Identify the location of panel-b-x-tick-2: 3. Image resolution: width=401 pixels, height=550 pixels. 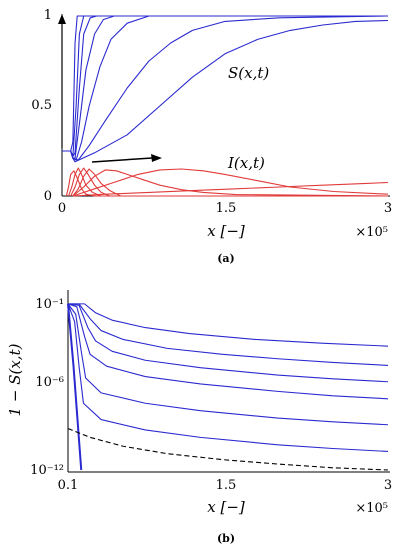
(388, 485).